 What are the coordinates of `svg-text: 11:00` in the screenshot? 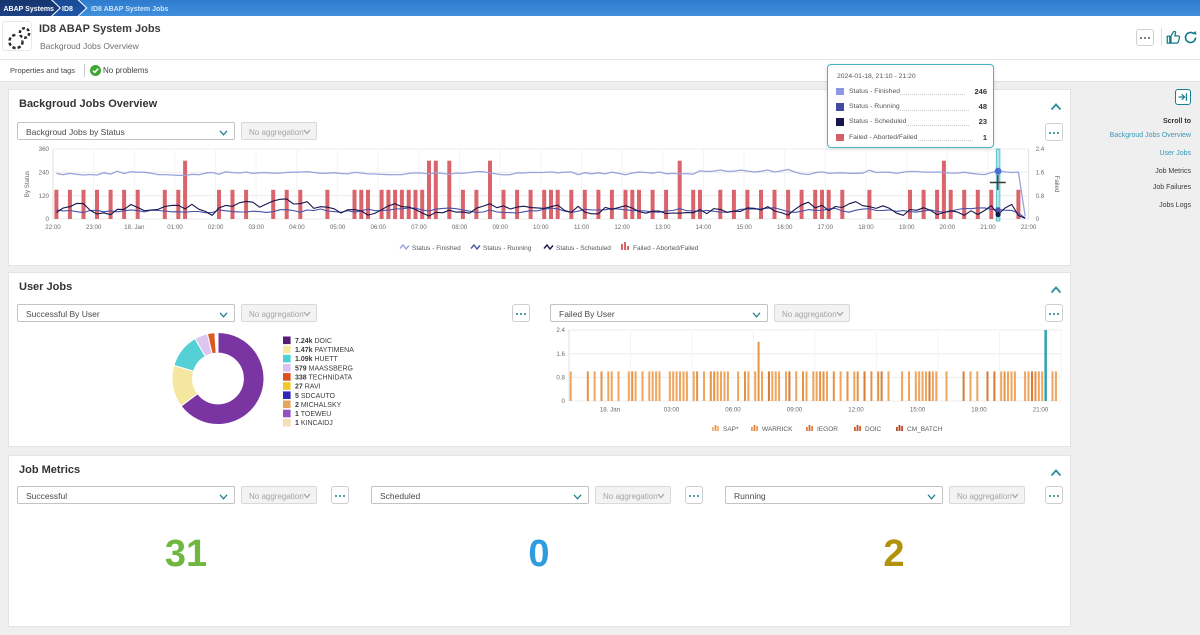 It's located at (582, 227).